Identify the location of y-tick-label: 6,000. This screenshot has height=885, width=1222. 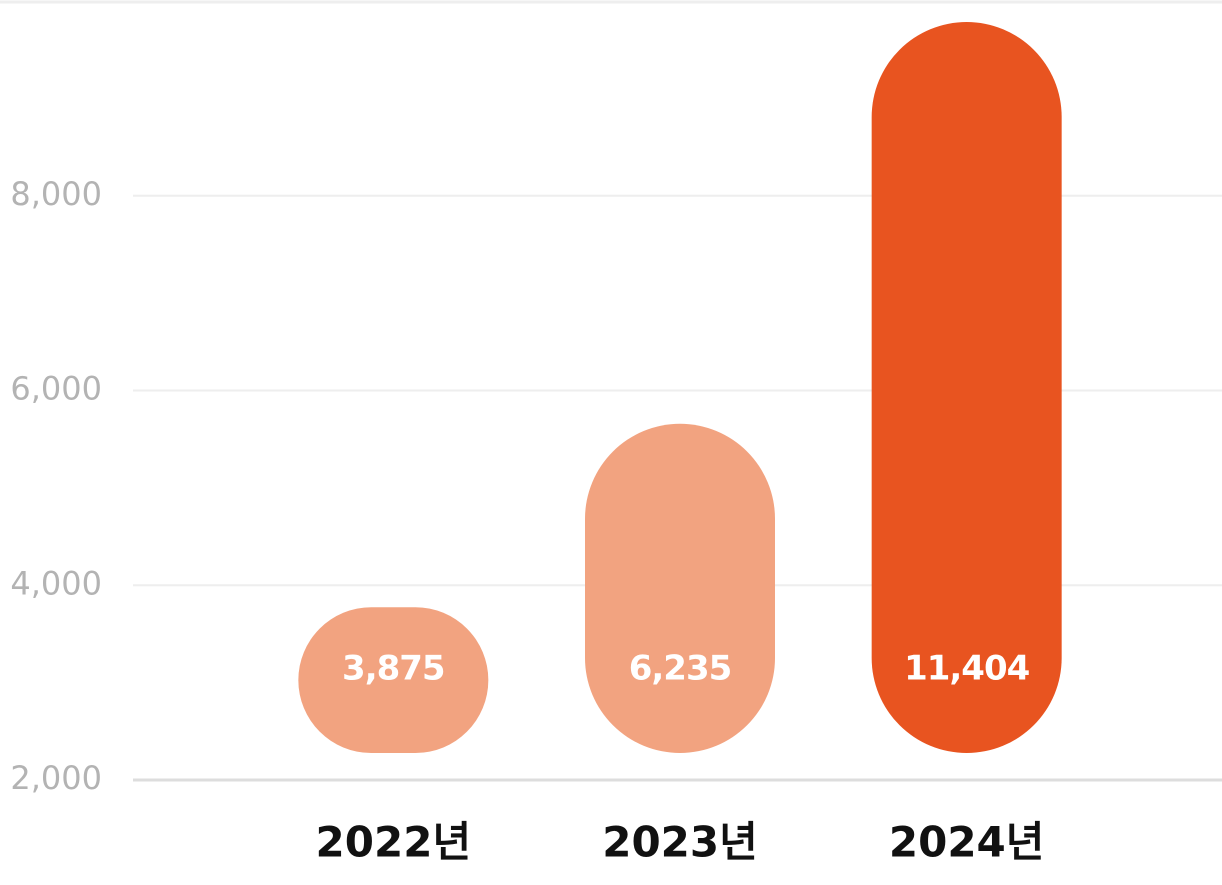
(56, 389).